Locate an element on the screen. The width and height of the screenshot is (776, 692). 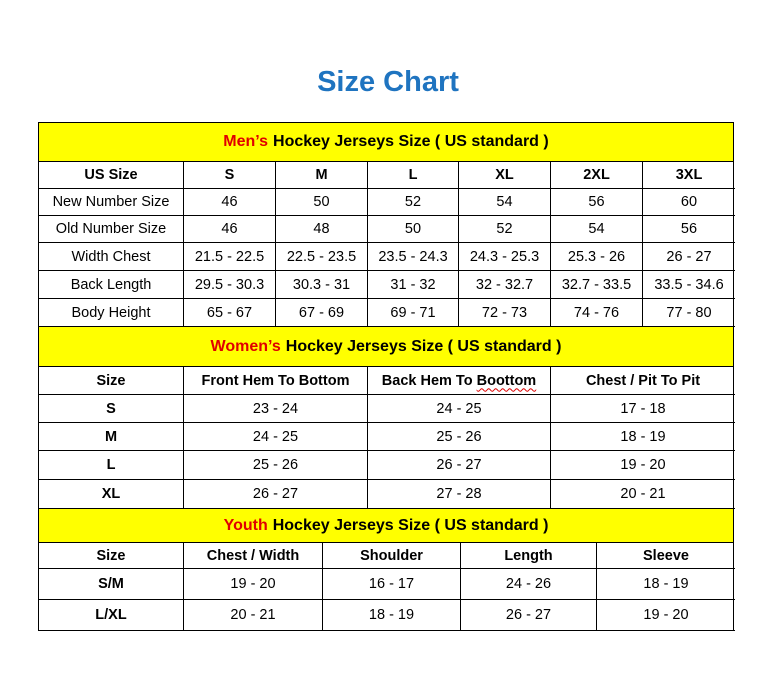
cell-text: 52 is located at coordinates (504, 229).